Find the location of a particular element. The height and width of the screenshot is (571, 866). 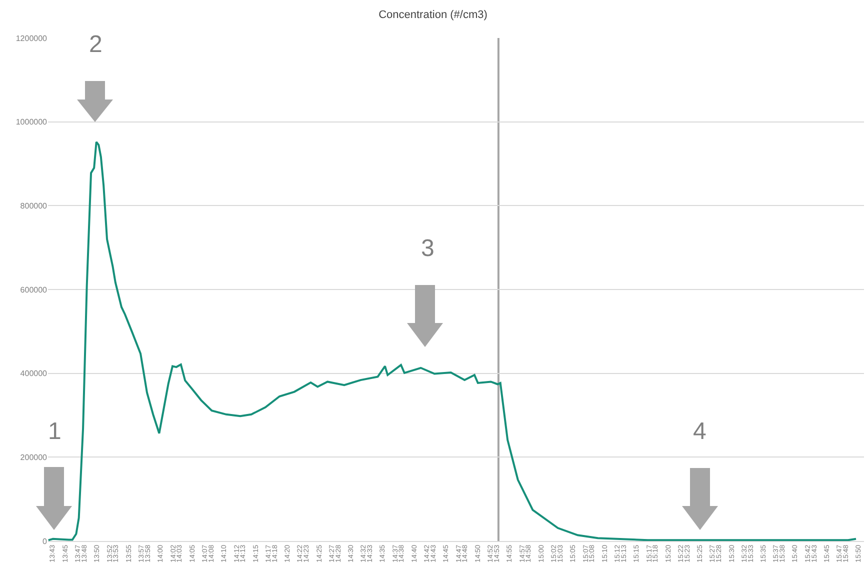

annotation: 2 is located at coordinates (95, 44).